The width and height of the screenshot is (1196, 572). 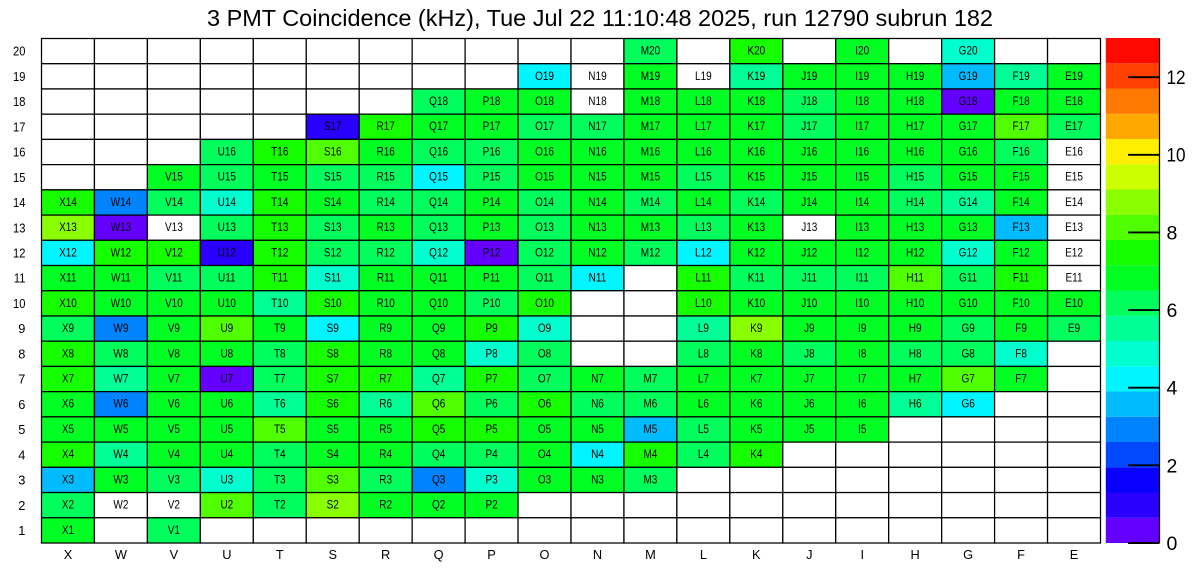 I want to click on svg-text: N5, so click(x=597, y=429).